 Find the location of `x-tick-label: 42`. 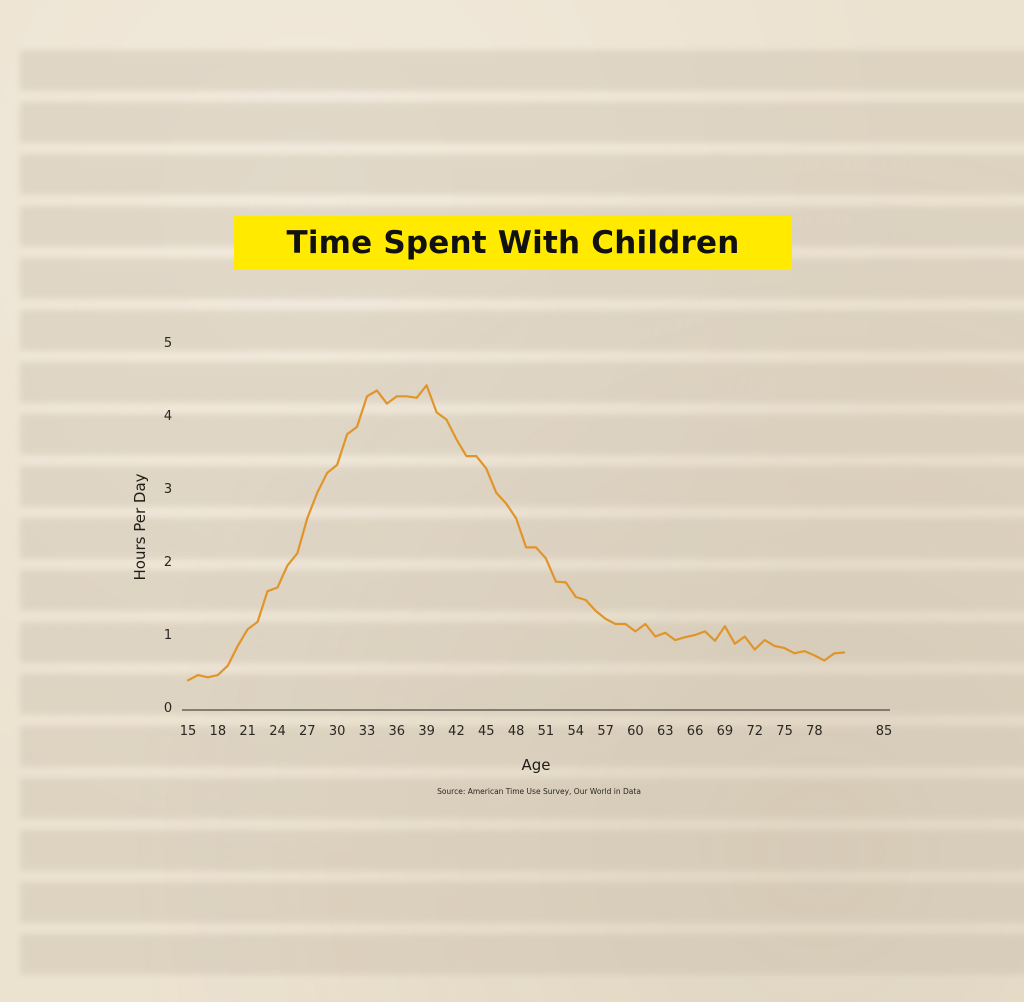

x-tick-label: 42 is located at coordinates (456, 731).